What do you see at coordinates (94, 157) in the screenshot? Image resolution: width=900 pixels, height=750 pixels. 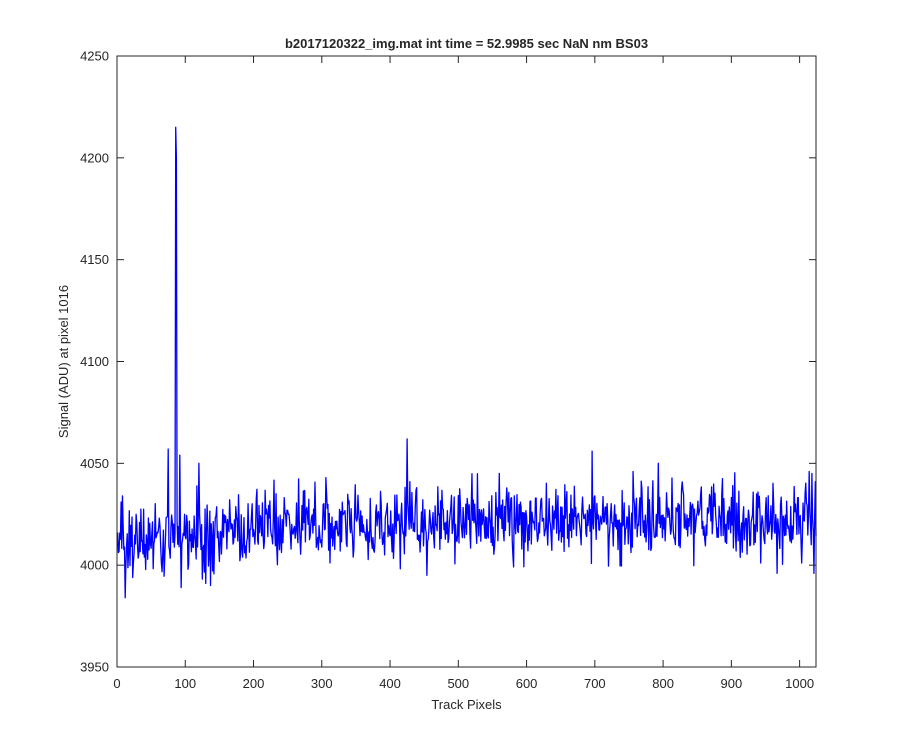 I see `y-tick-label: 4200` at bounding box center [94, 157].